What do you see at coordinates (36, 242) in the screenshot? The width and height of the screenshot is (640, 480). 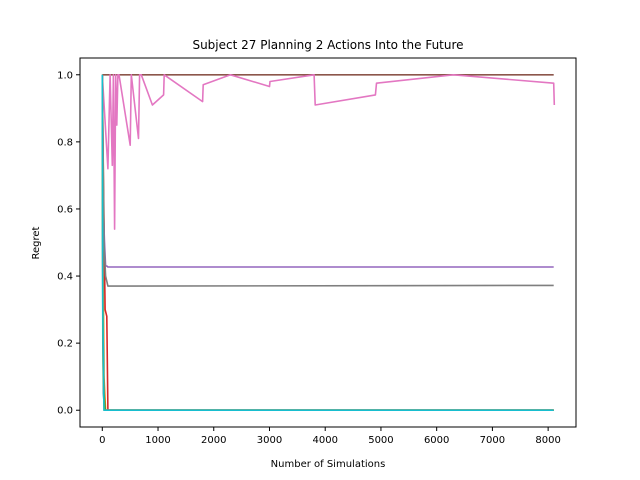 I see `y-axis-title: Regret` at bounding box center [36, 242].